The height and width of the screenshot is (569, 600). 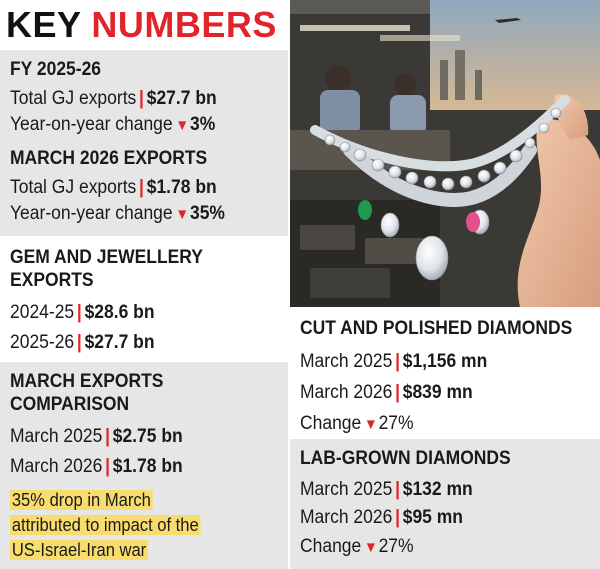 I want to click on column-divider, so click(x=289, y=284).